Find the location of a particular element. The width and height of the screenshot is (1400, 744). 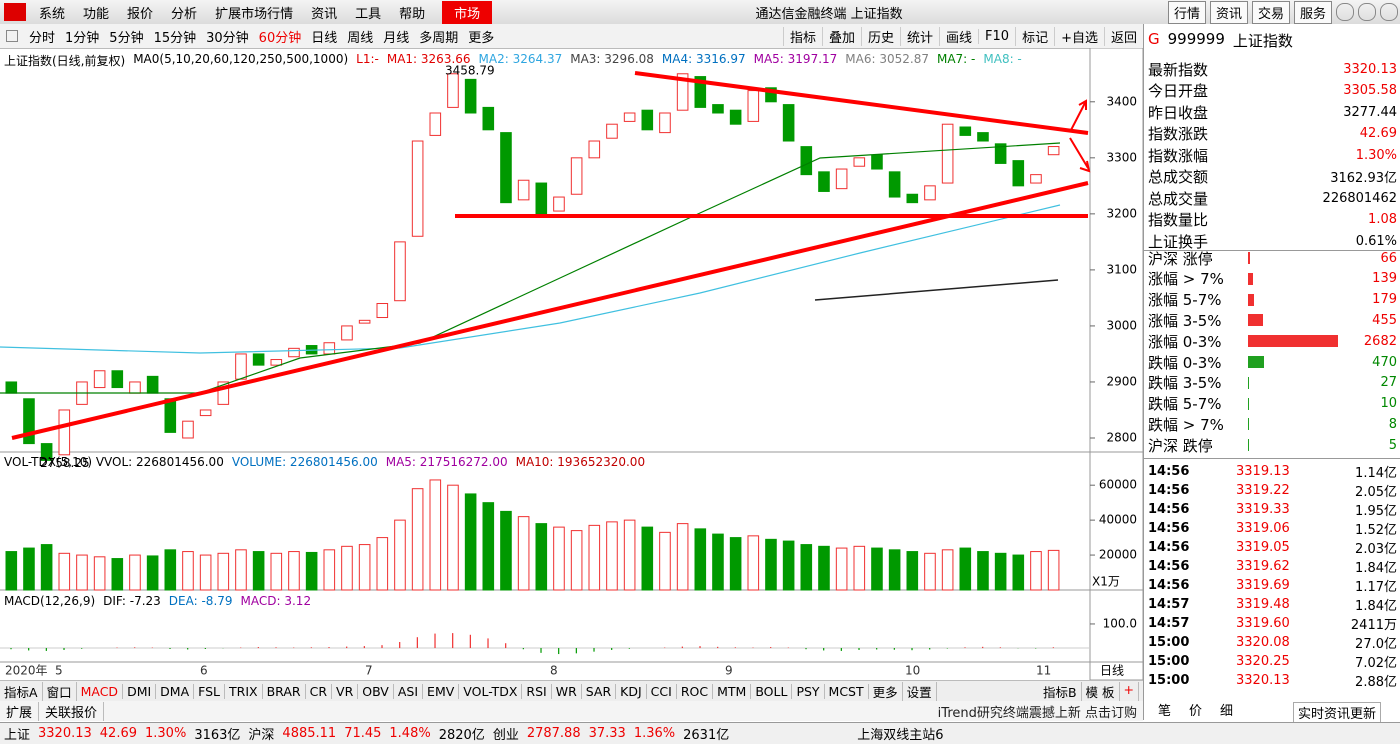

tick-time: 14:56 is located at coordinates (1192, 509).